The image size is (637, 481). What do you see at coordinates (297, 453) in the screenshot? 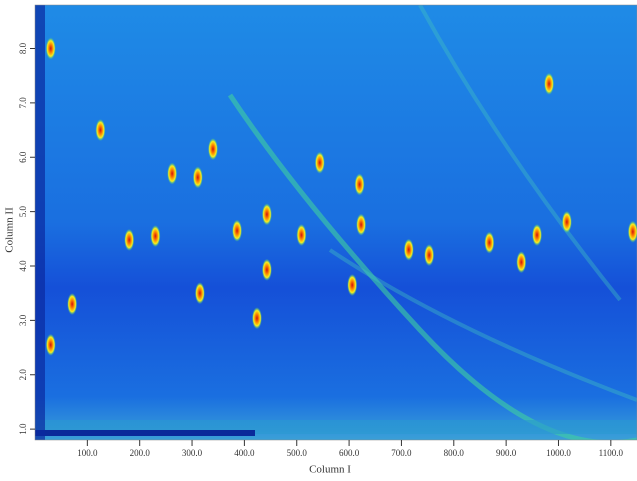
I see `x-tick-label: 500.0` at bounding box center [297, 453].